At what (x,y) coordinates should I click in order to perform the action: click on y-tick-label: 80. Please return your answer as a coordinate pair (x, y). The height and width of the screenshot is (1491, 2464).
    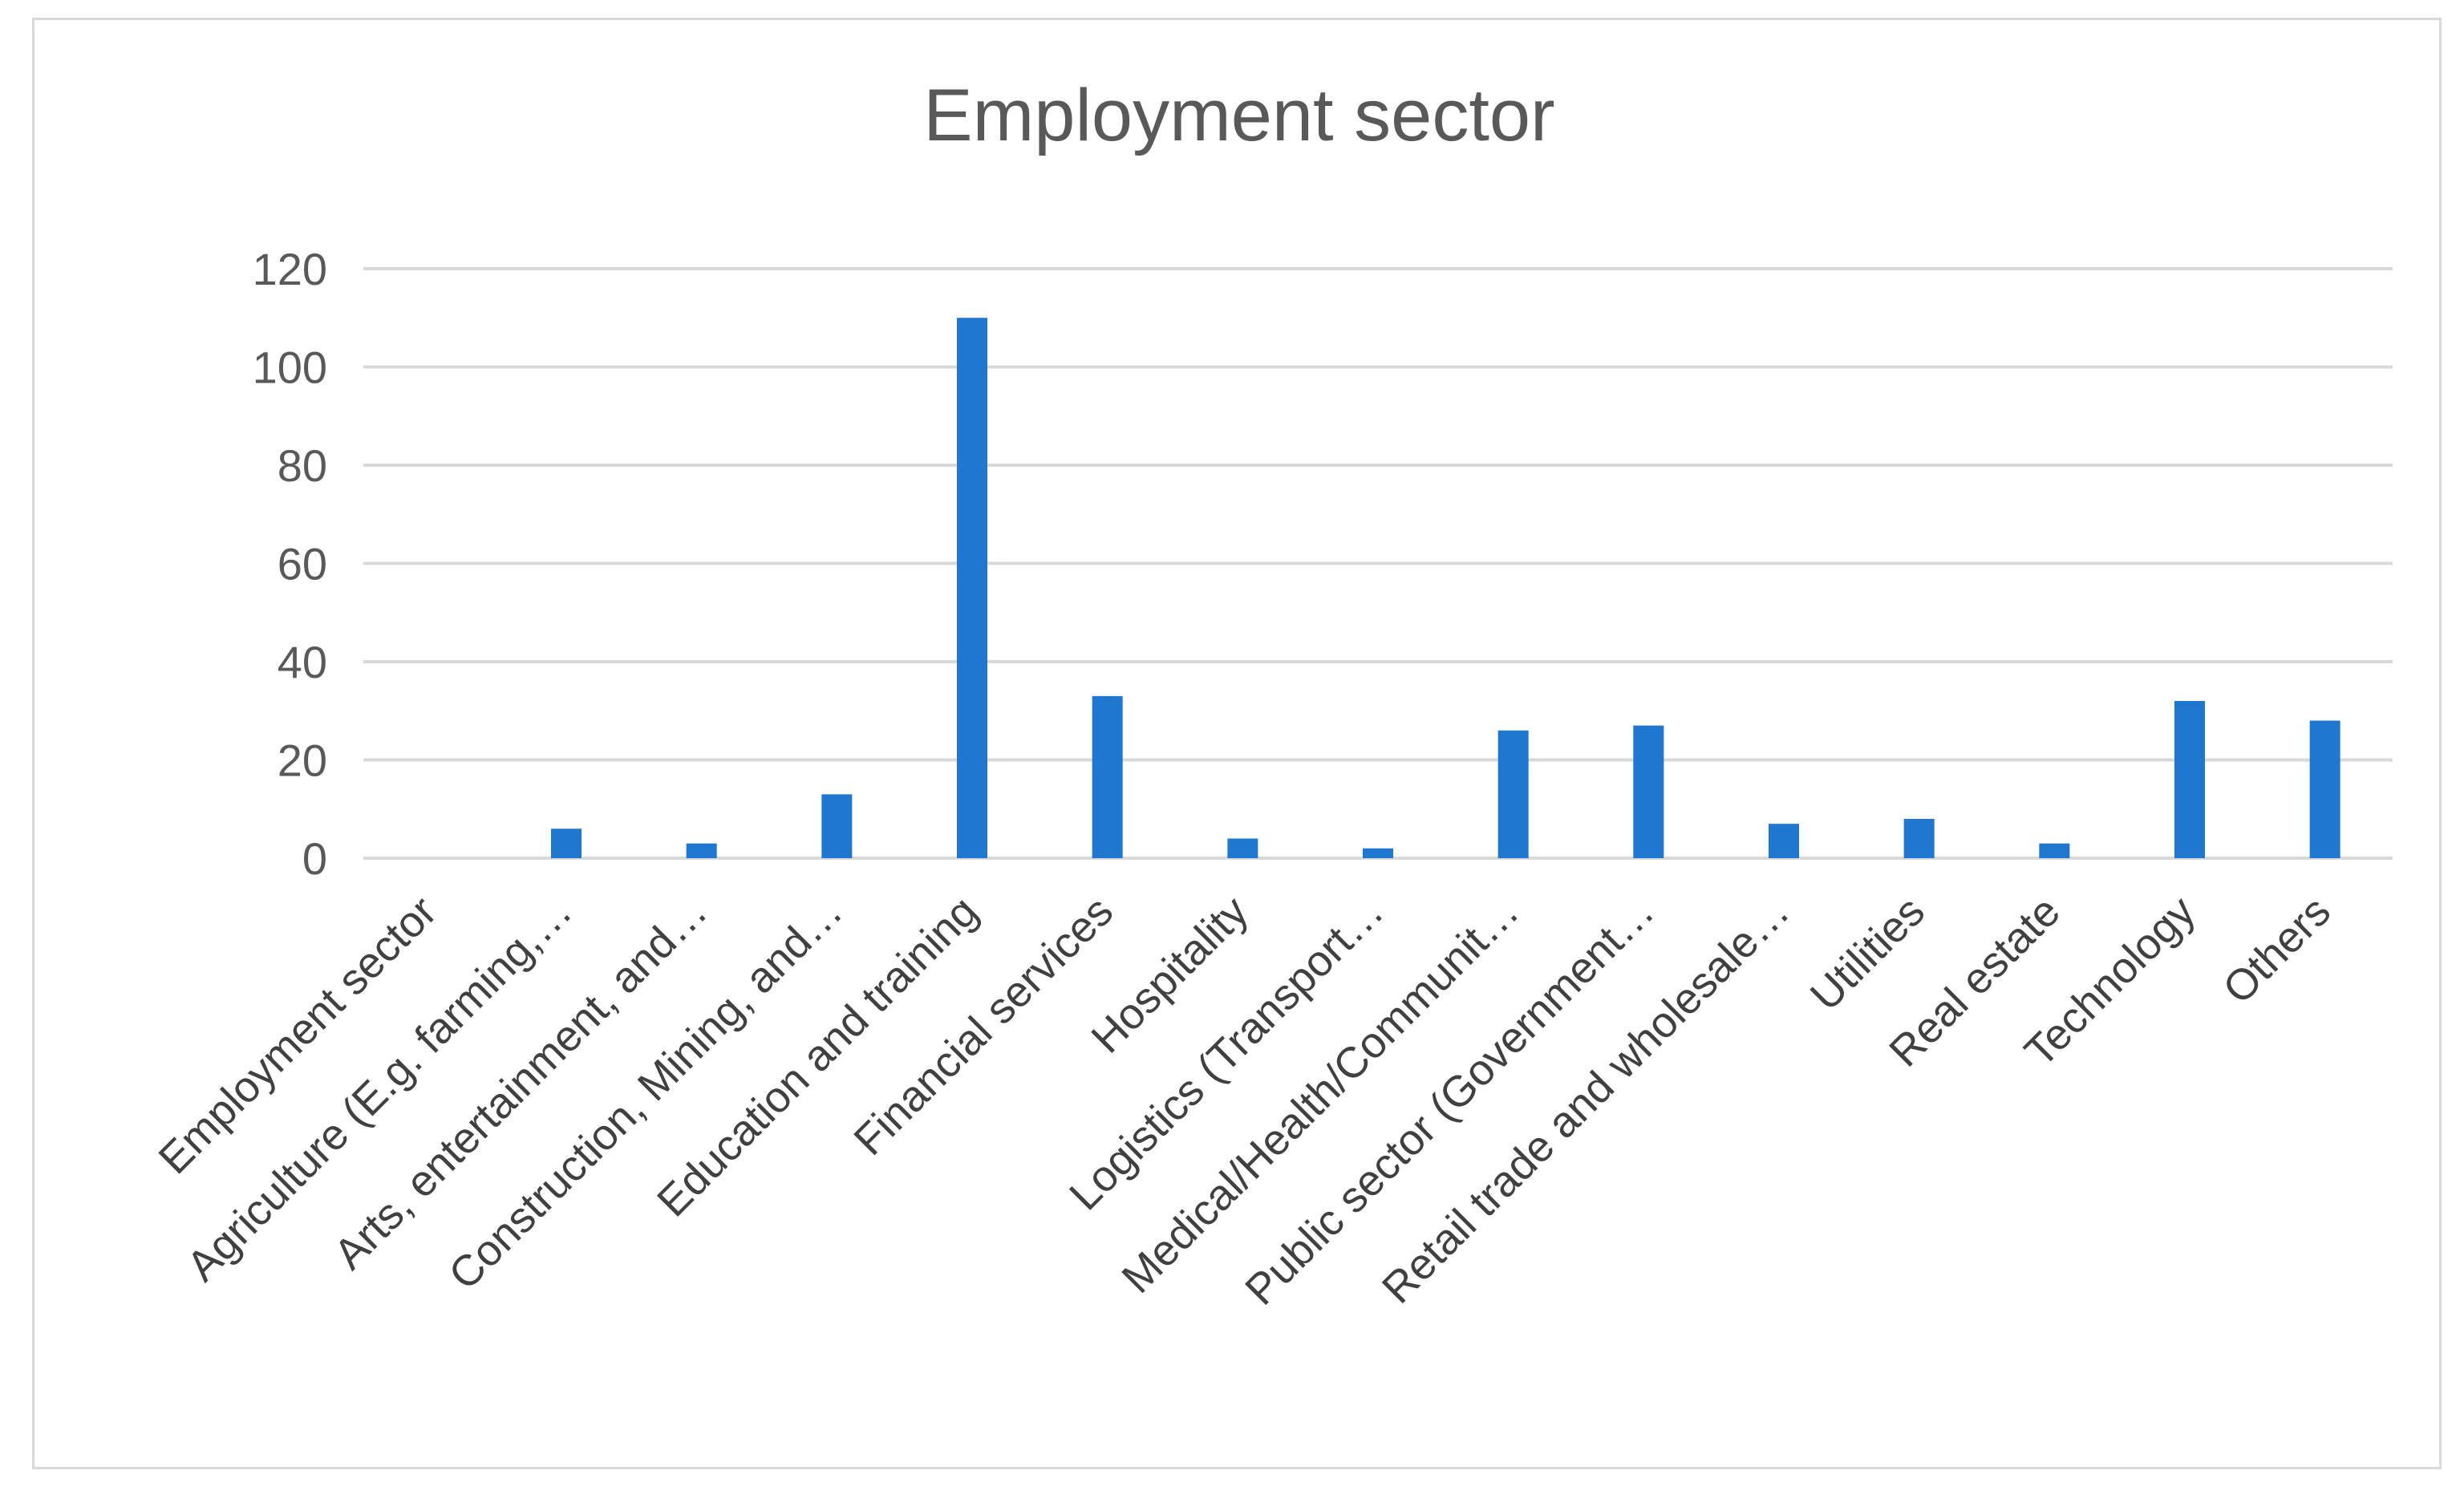
    Looking at the image, I should click on (302, 465).